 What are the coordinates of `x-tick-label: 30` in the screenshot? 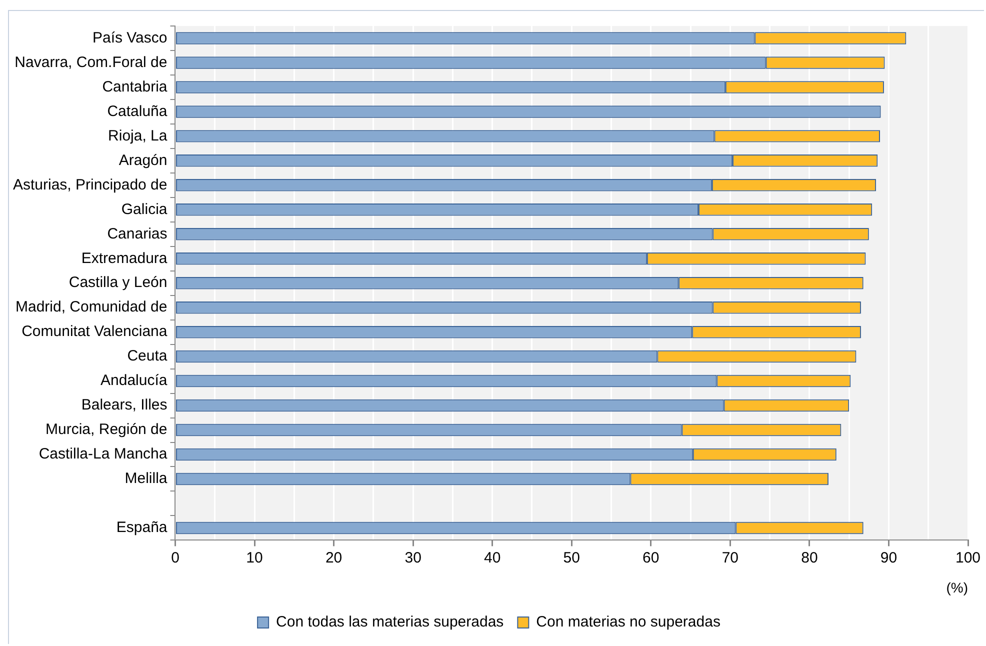 It's located at (413, 557).